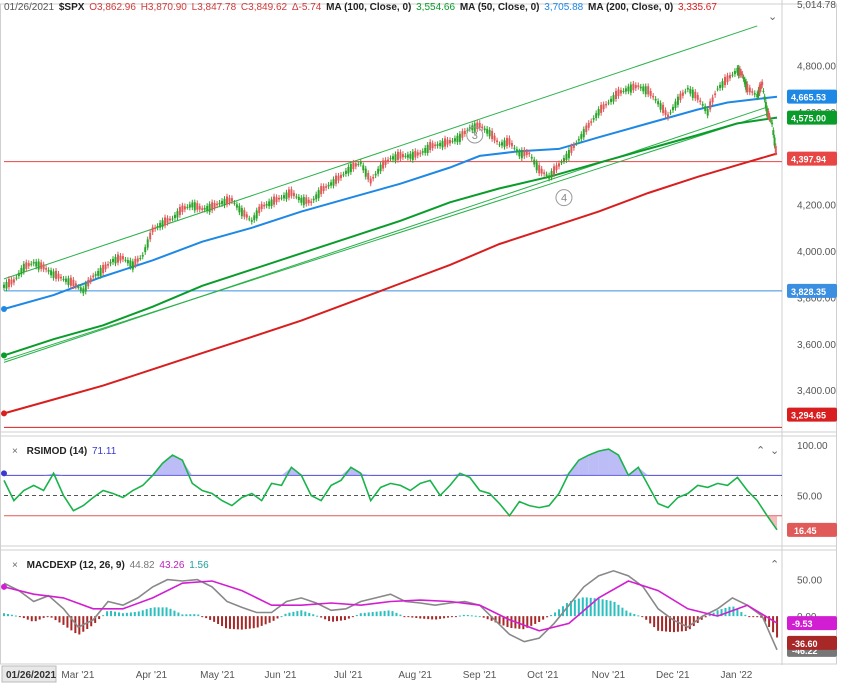 This screenshot has height=683, width=851. What do you see at coordinates (812, 290) in the screenshot?
I see `price-tag` at bounding box center [812, 290].